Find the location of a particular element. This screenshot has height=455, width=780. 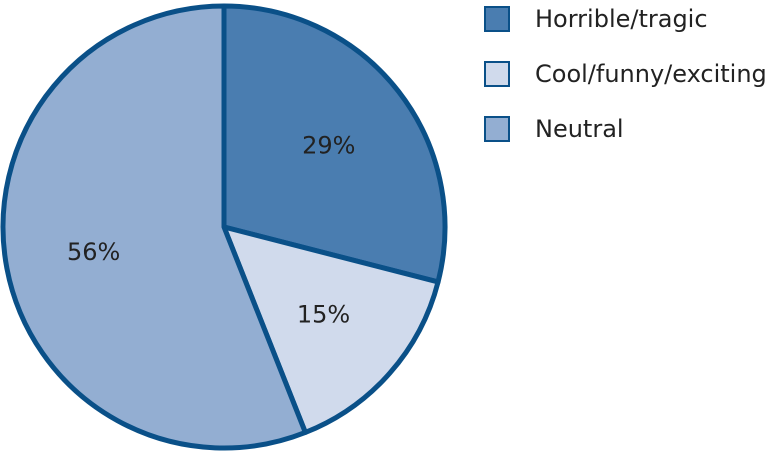

legend-item: Neutral is located at coordinates (554, 129).